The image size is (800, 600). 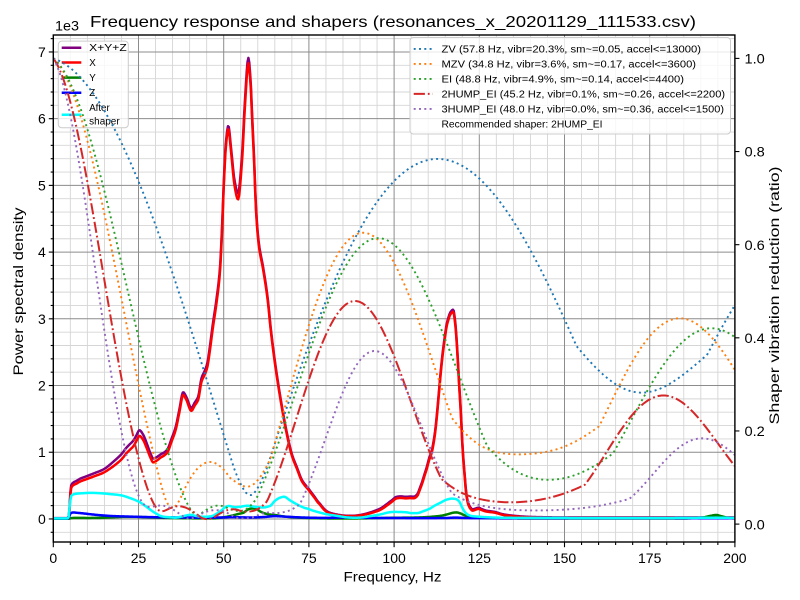 I want to click on svg-text: 1e3, so click(x=67, y=26).